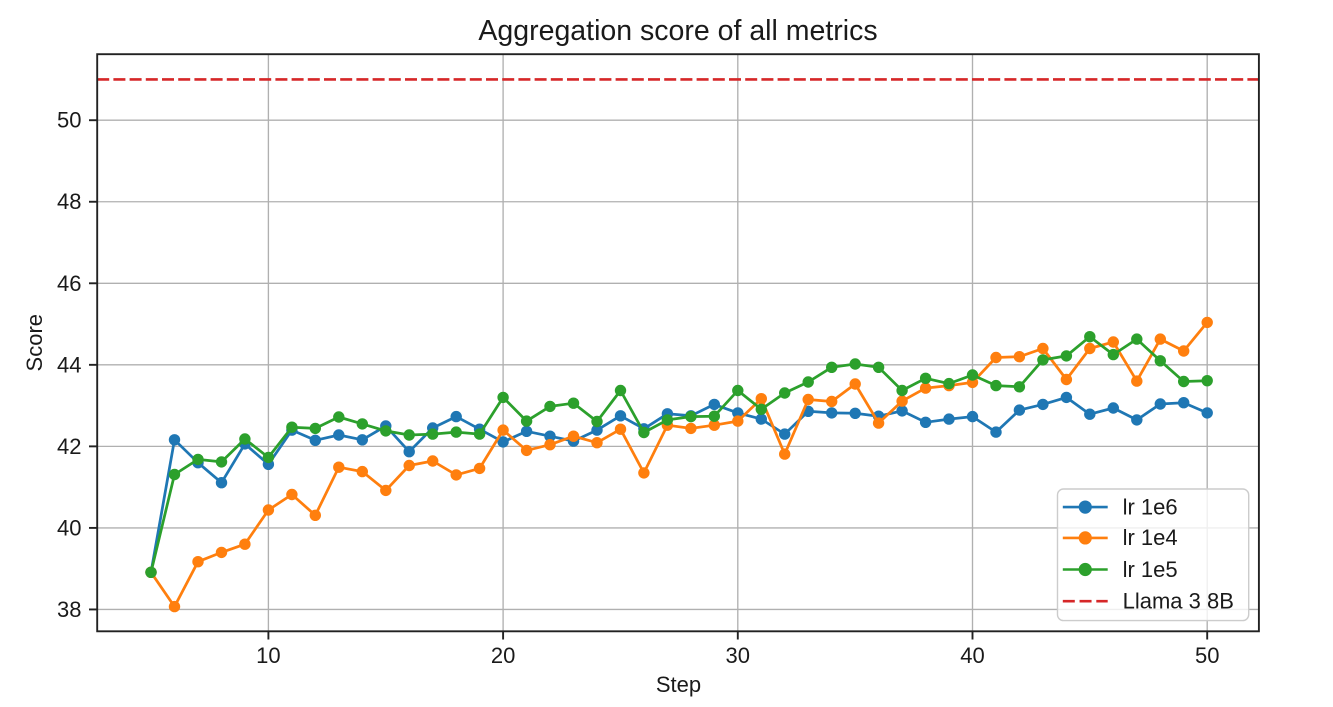 The image size is (1333, 707). I want to click on svg-text: 38, so click(69, 609).